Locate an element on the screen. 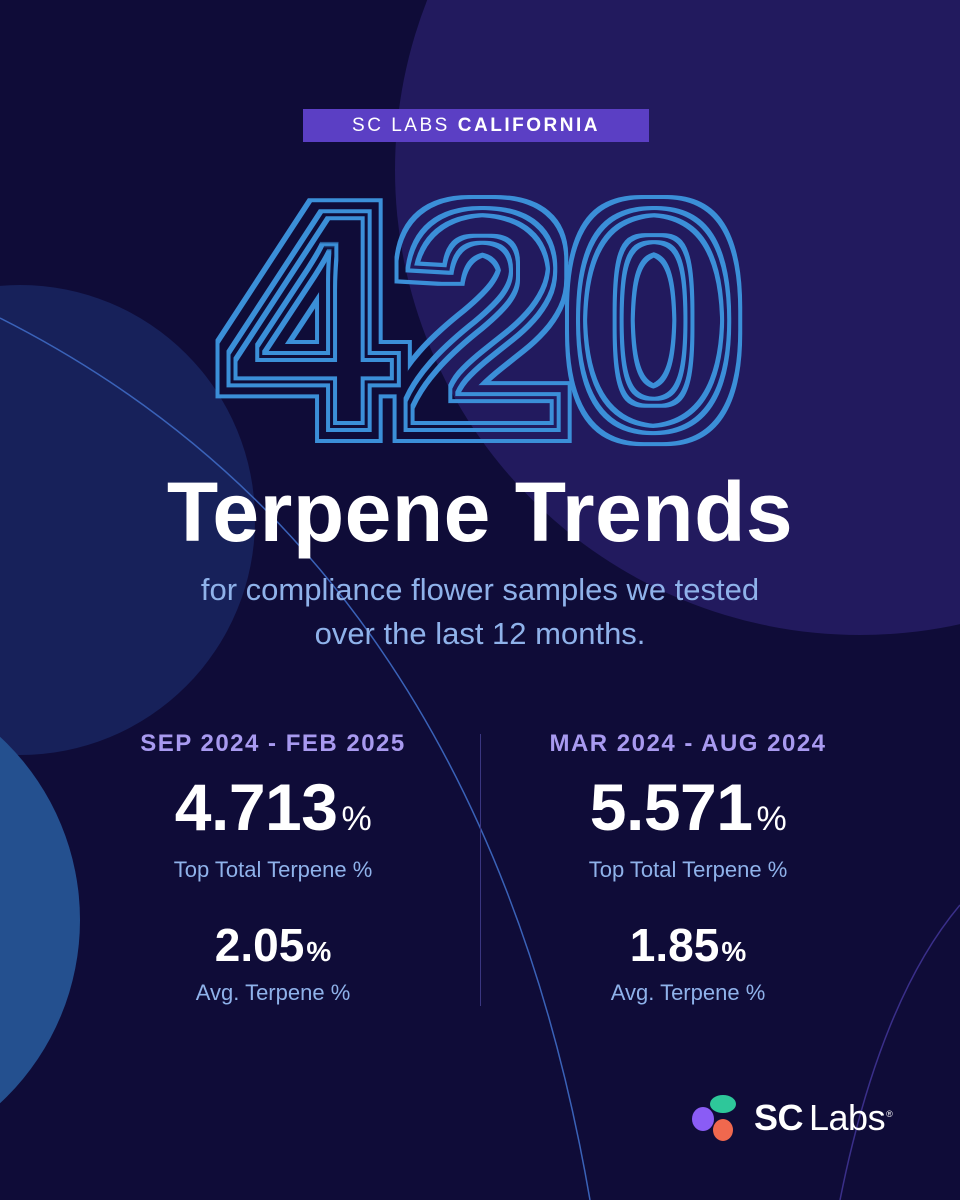  avg-terpene-value: 2.05% is located at coordinates (273, 948).